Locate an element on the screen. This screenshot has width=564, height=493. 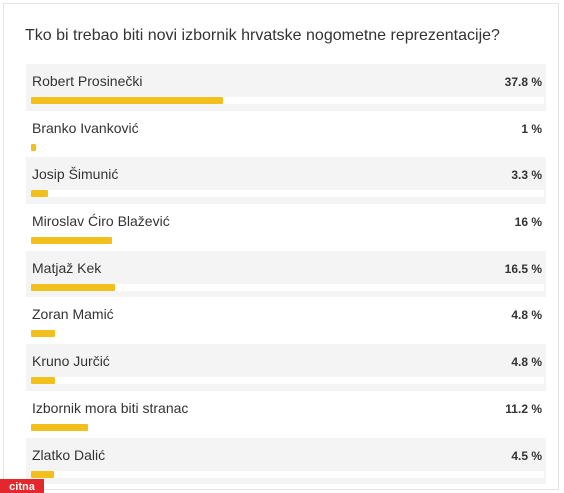
poll-option: Josip Šimunić 3.3 % is located at coordinates (286, 181).